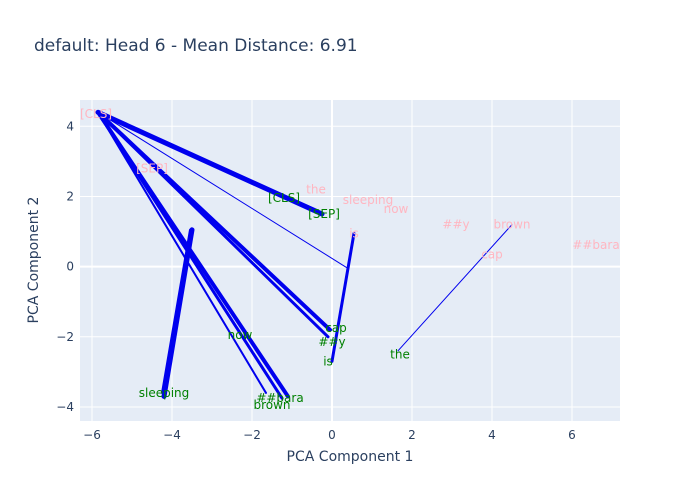 Image resolution: width=700 pixels, height=504 pixels. Describe the element at coordinates (70, 126) in the screenshot. I see `y-tick-label: 4` at that location.